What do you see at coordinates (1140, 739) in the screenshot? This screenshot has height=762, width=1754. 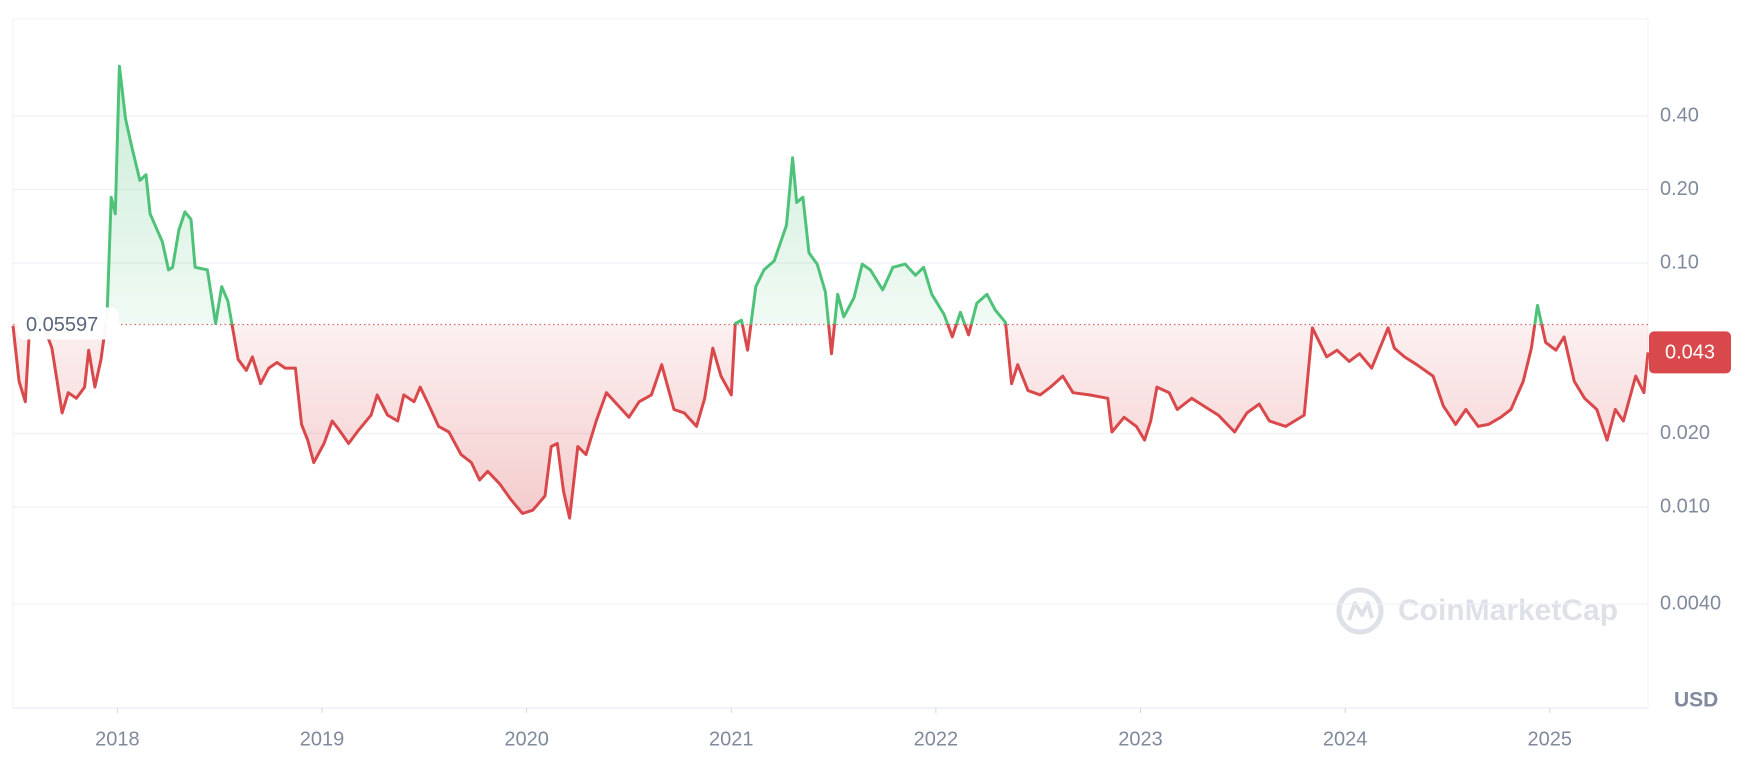 I see `x-tick-label: 2023` at bounding box center [1140, 739].